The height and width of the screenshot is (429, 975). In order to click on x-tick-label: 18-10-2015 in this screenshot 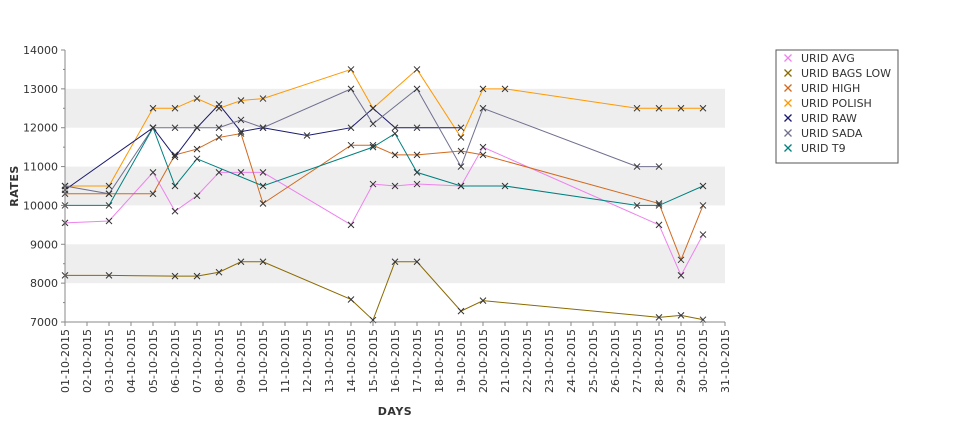, I will do `click(439, 361)`.